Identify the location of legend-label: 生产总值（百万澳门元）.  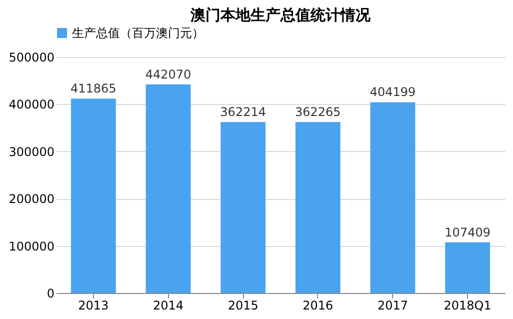
(138, 33).